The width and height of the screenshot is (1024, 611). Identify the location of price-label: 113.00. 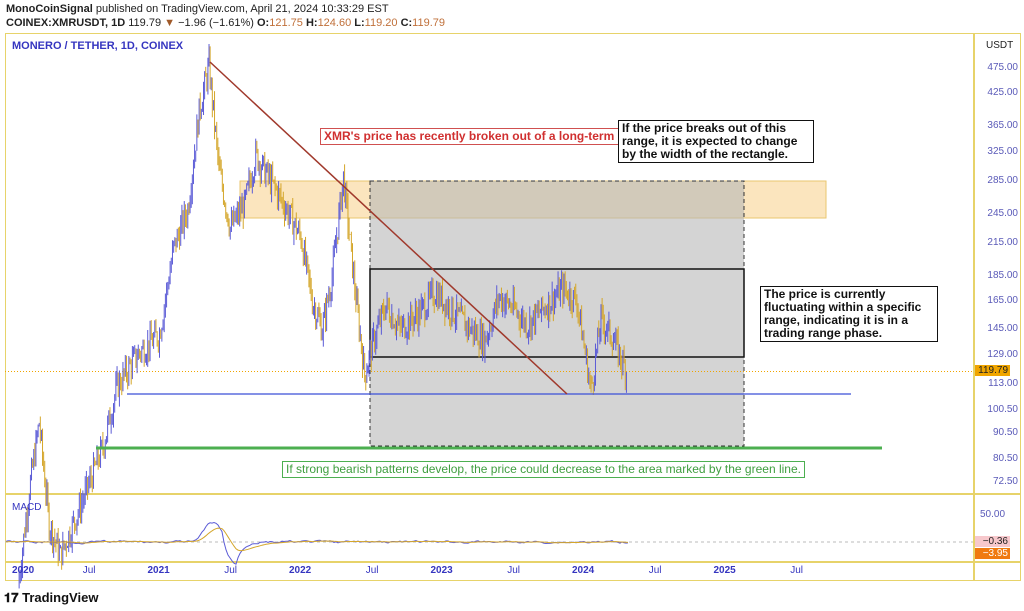
(1003, 384).